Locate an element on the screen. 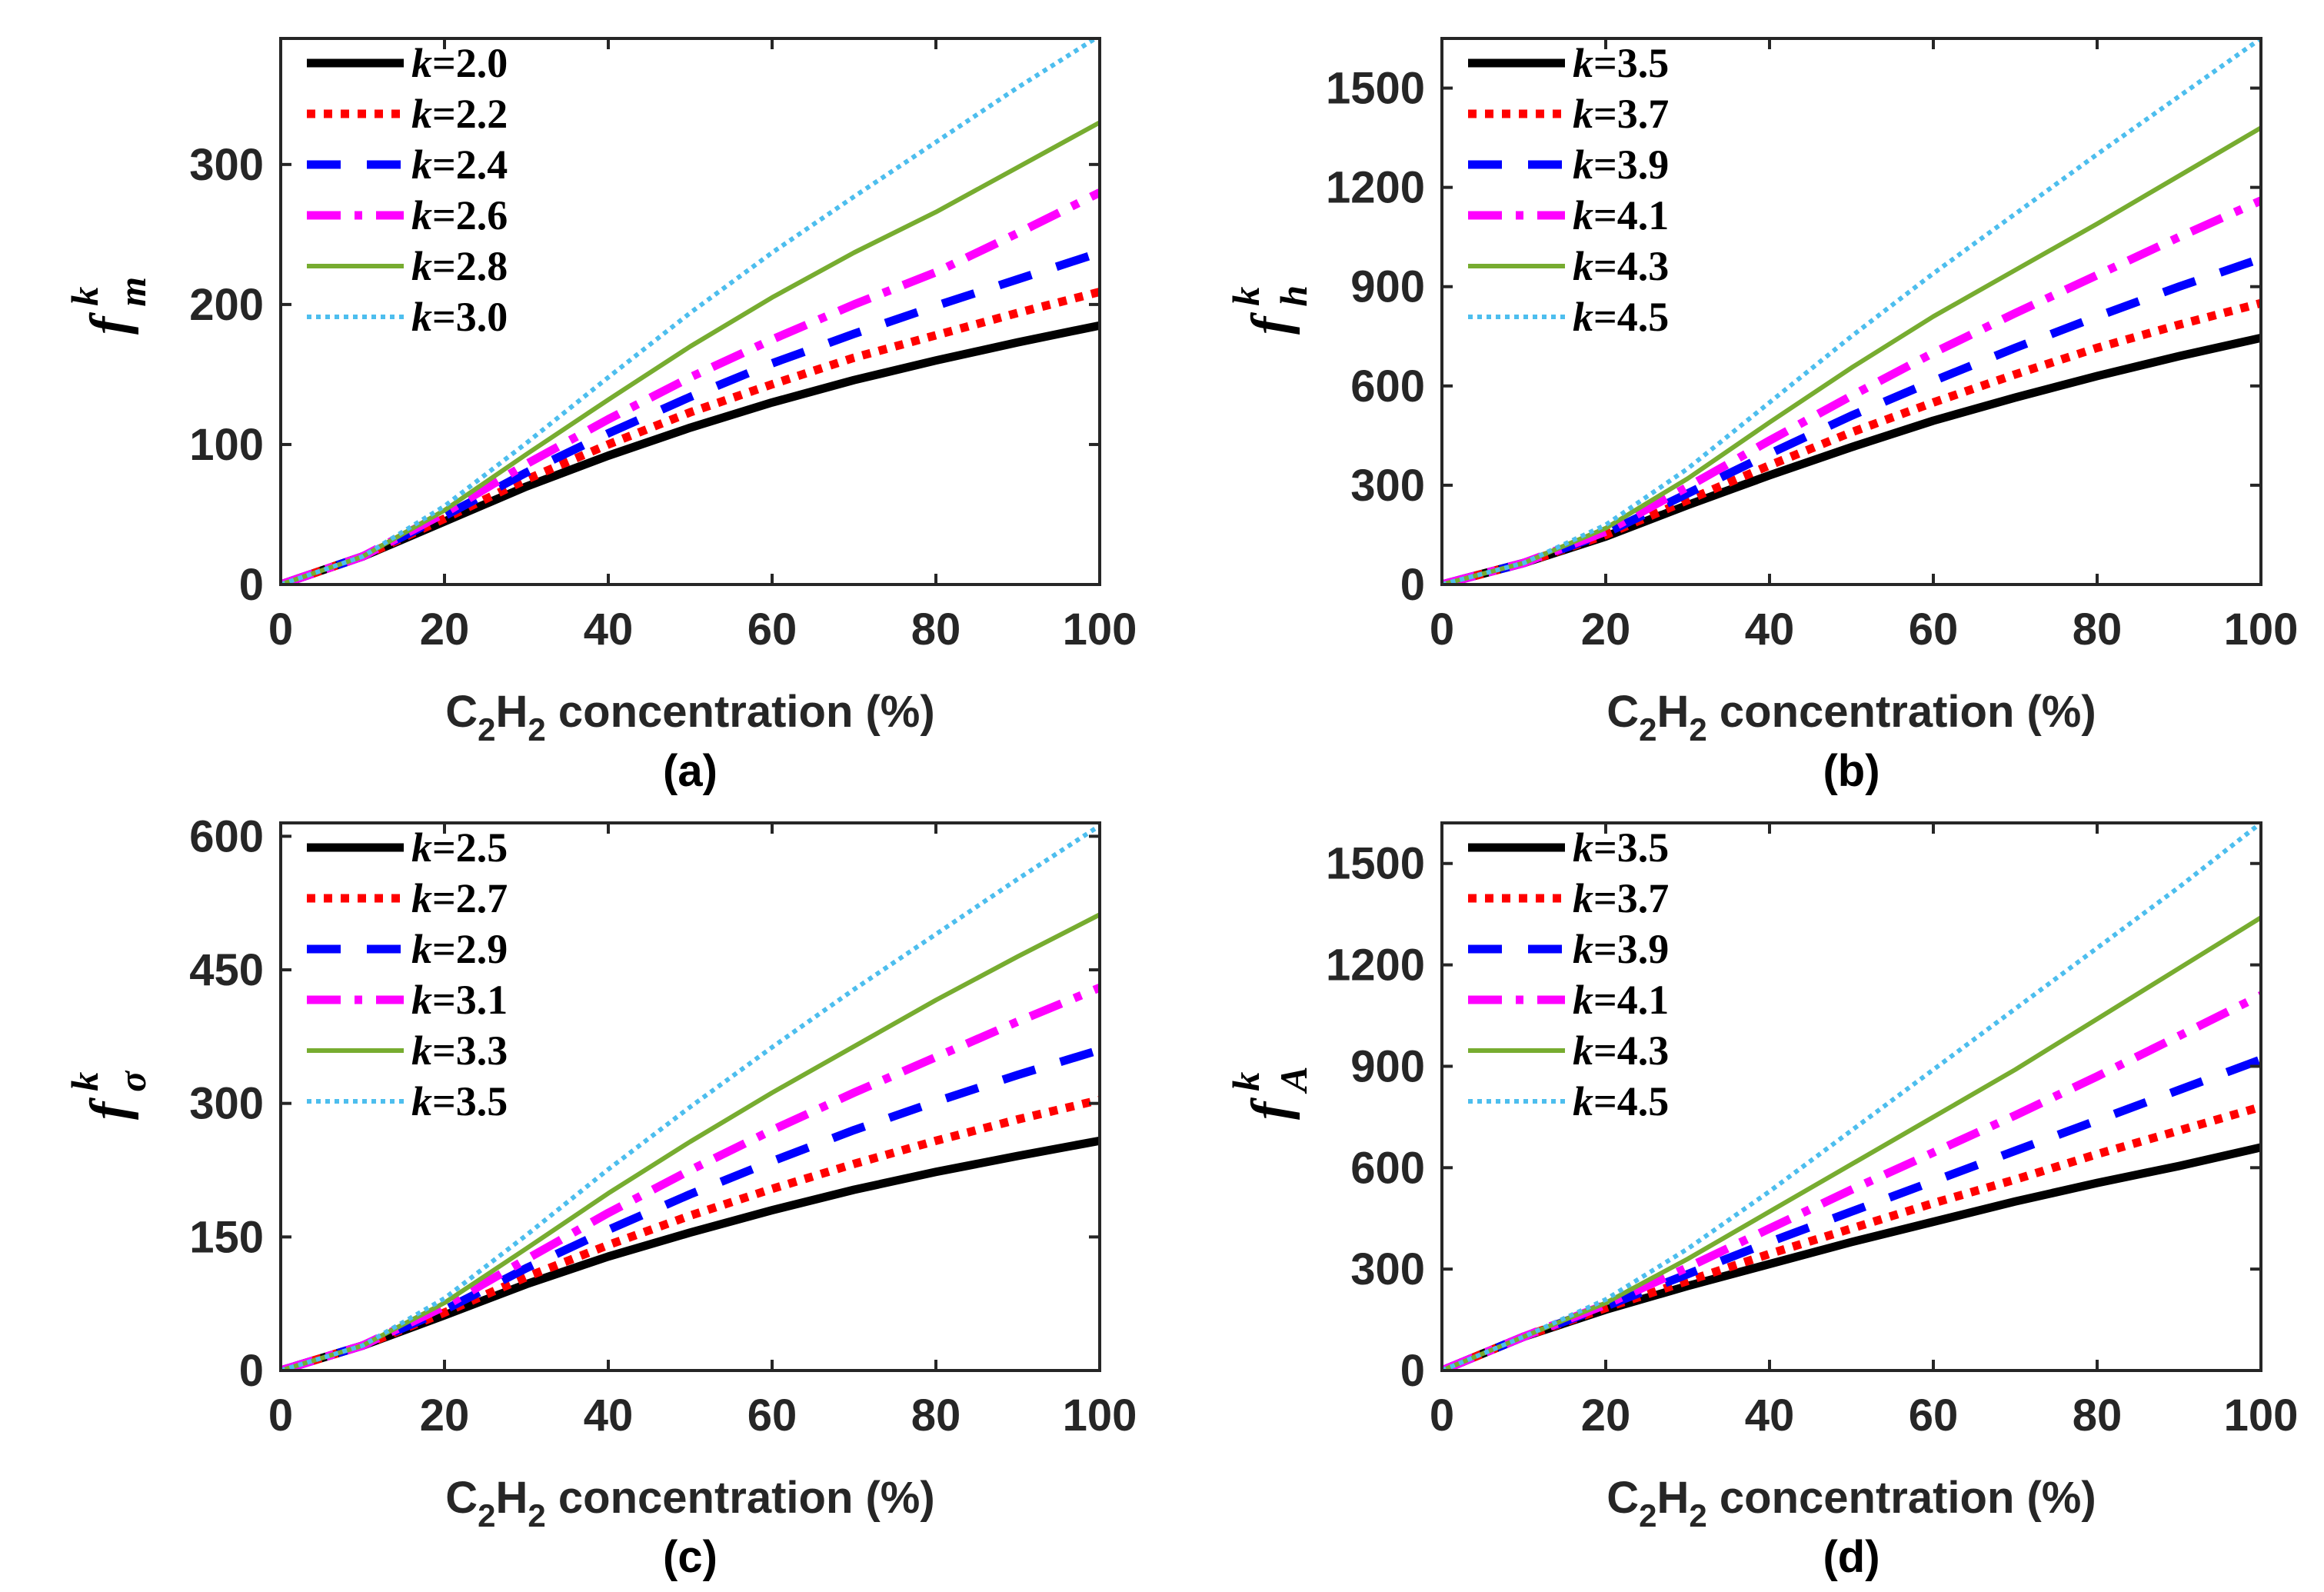  legend-entry-3.7: k=3.7 is located at coordinates (1621, 898).